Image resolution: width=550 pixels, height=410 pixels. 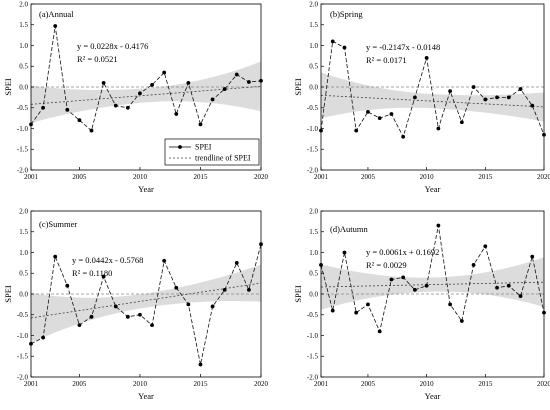 I want to click on summer-point-2006, so click(x=91, y=316).